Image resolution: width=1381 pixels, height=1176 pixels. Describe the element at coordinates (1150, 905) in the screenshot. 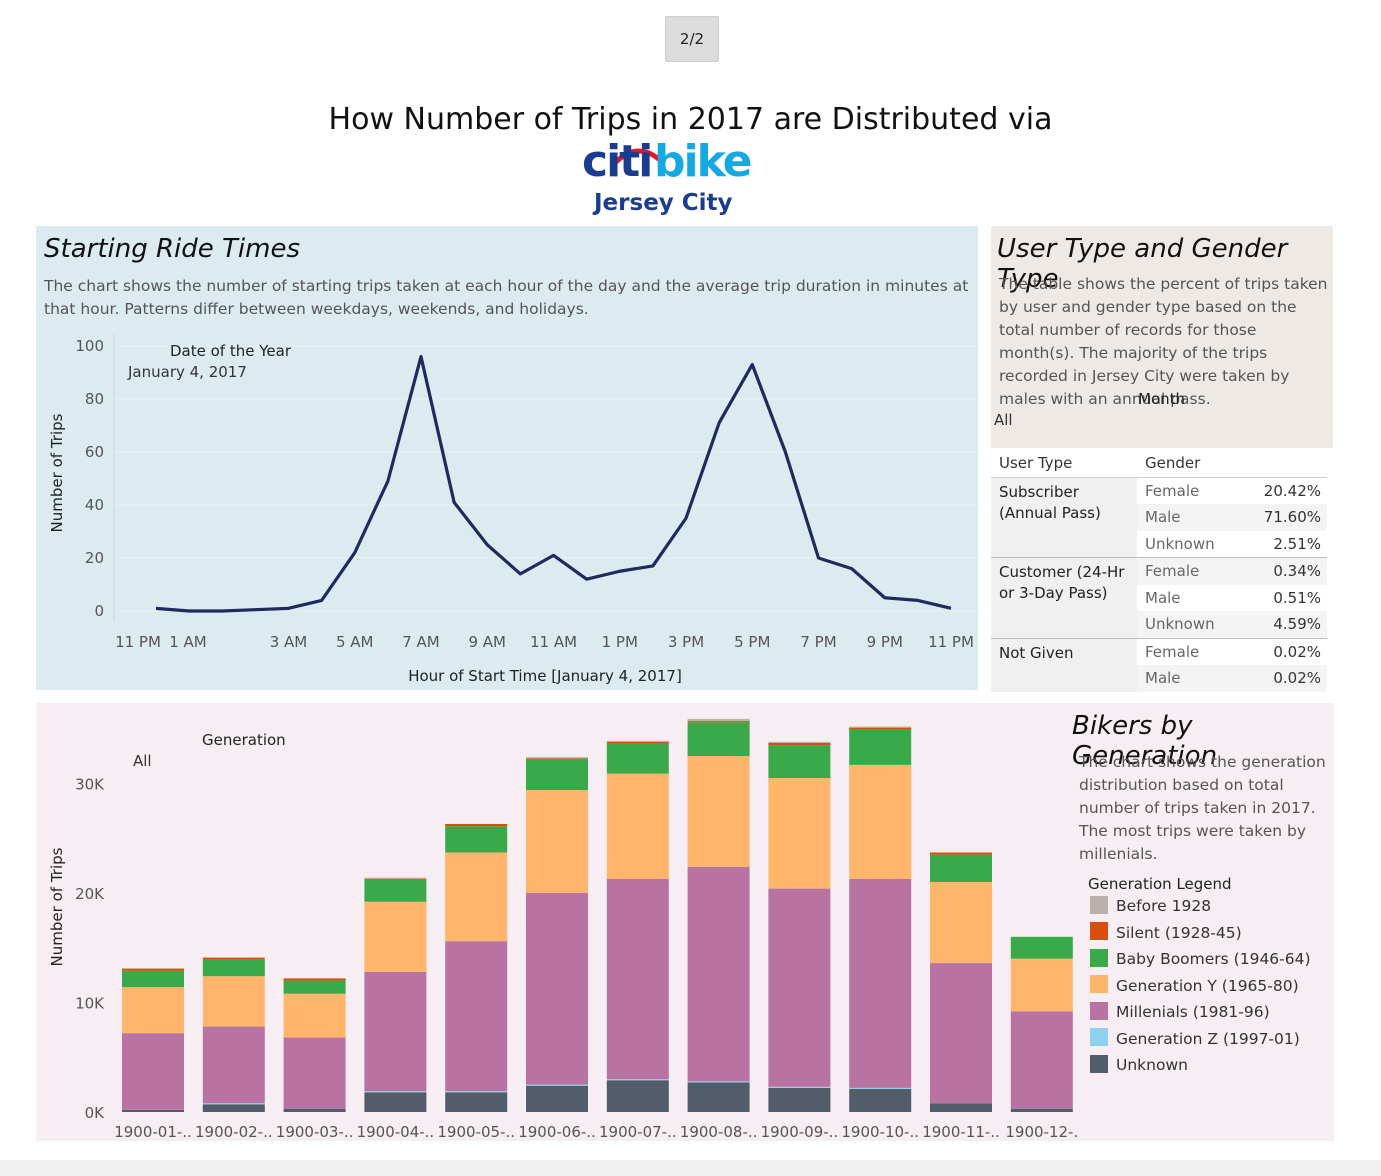

I see `legend-item: Before 1928` at that location.